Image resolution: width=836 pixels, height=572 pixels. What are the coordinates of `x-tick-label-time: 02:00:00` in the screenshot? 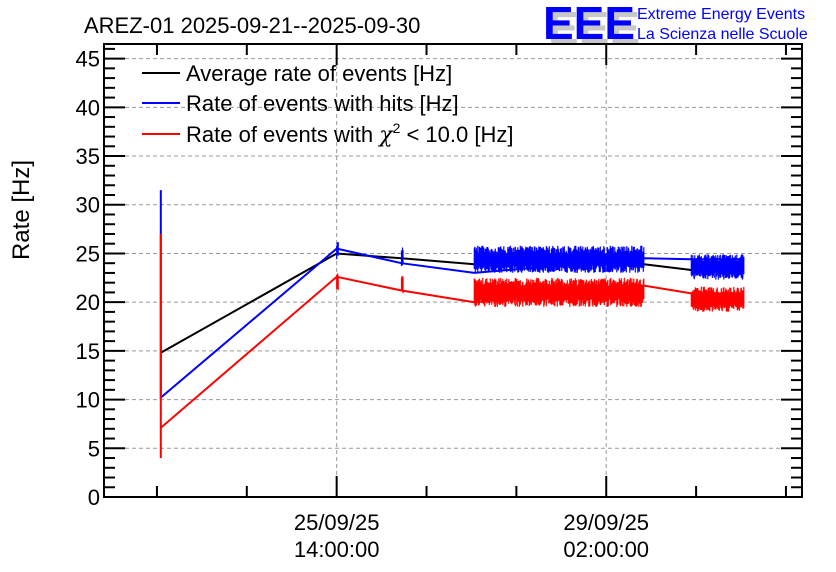 It's located at (606, 549).